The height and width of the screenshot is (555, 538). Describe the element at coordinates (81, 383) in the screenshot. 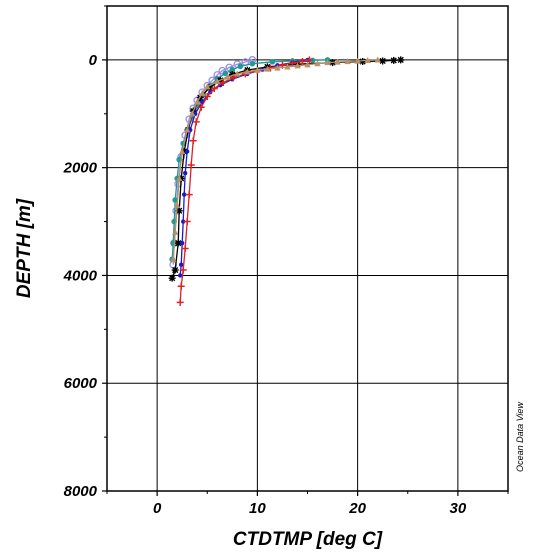

I see `y-tick-label: 6000` at that location.